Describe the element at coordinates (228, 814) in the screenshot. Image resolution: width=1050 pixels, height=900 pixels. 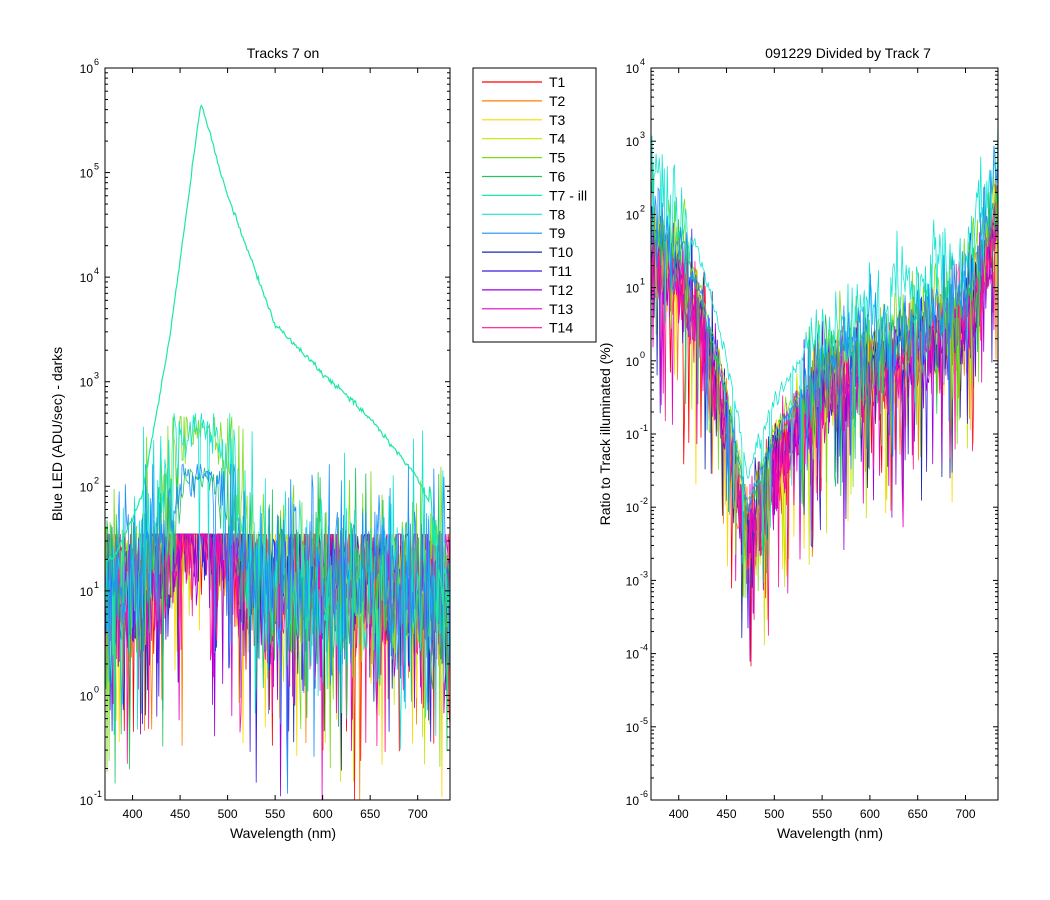
I see `left-x-tick-label: 500` at that location.